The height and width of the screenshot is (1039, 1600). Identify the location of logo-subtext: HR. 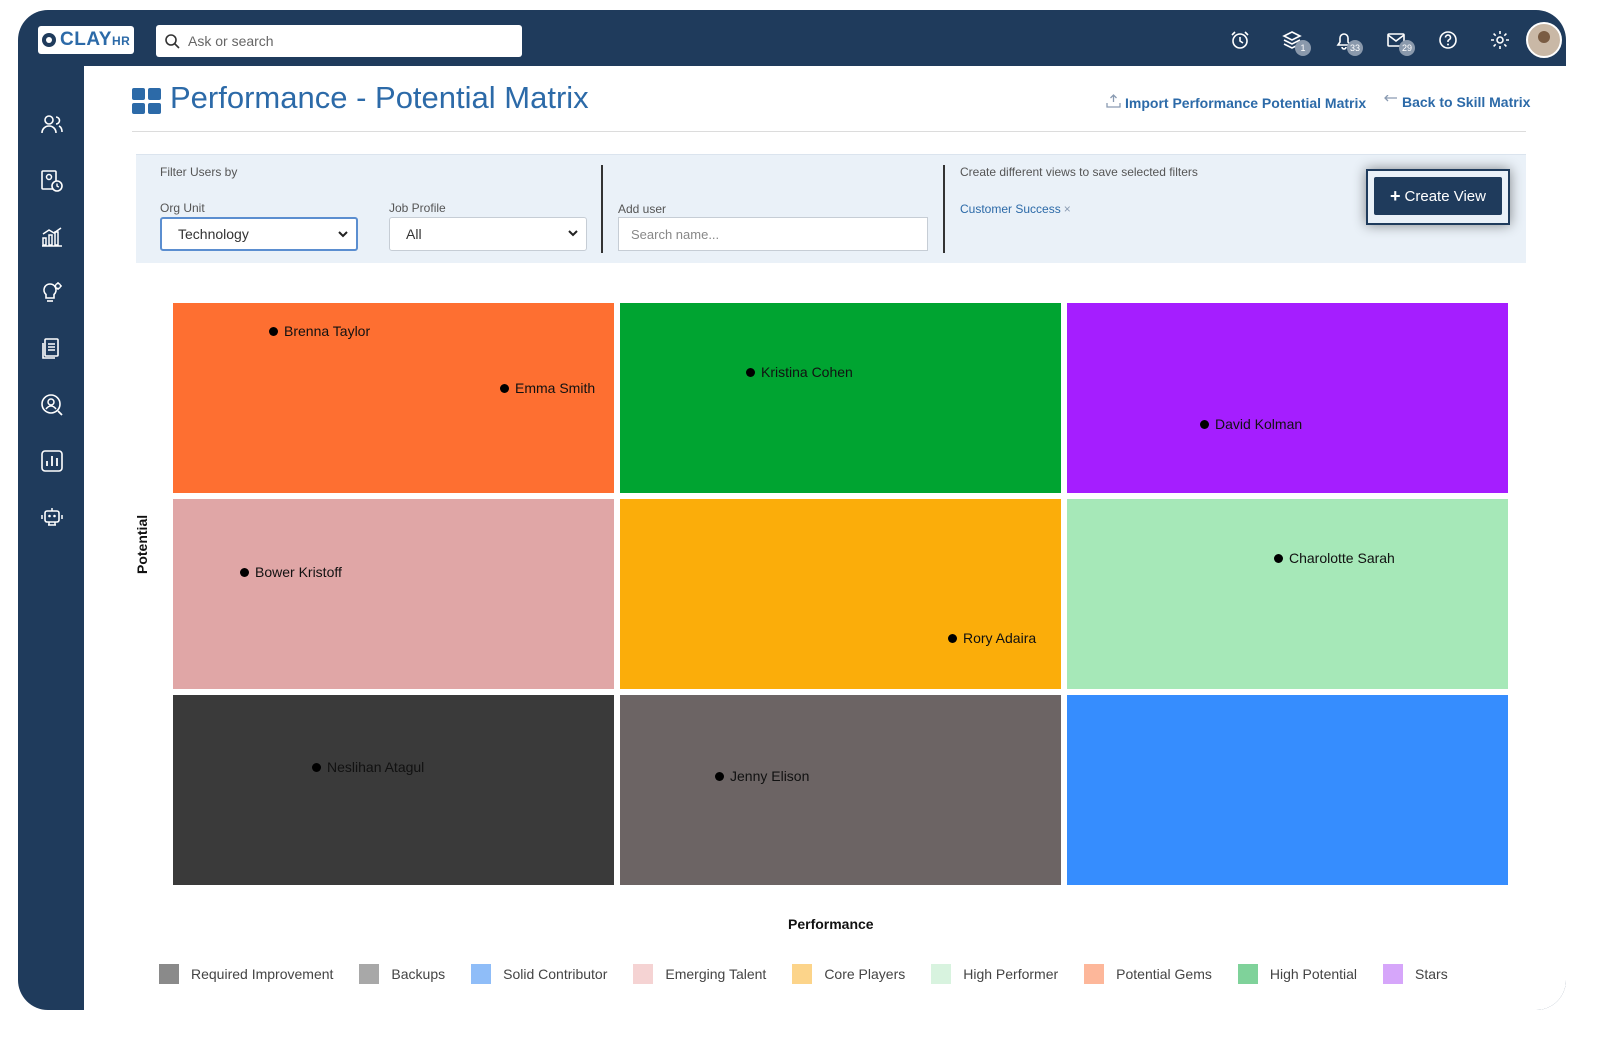
(121, 41).